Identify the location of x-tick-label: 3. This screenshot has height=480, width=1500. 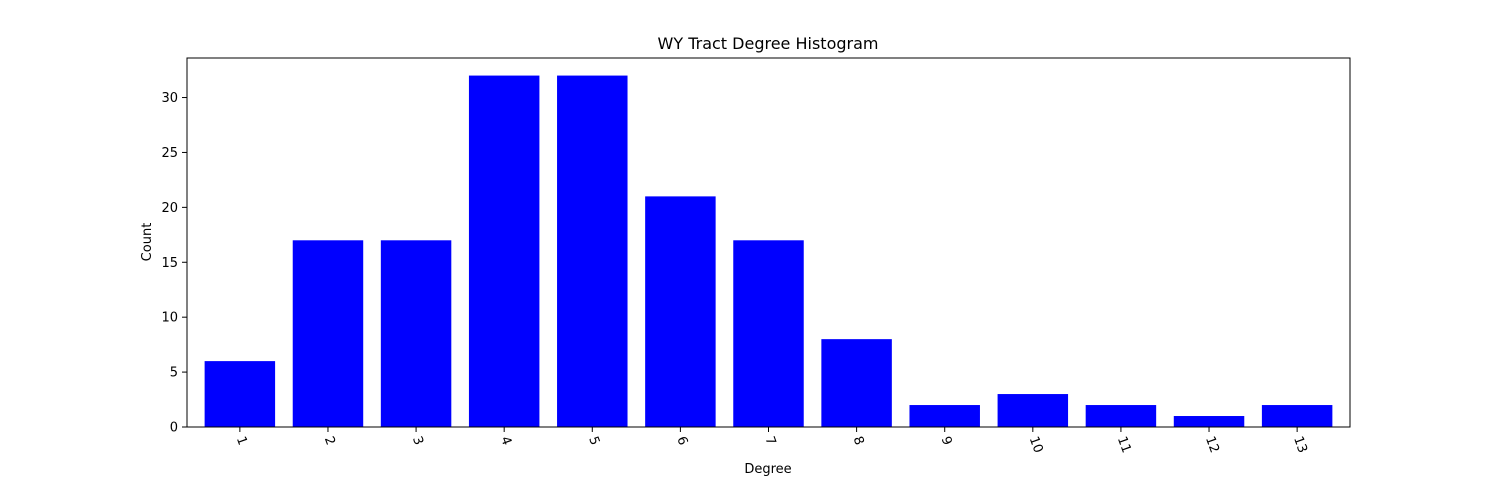
(417, 440).